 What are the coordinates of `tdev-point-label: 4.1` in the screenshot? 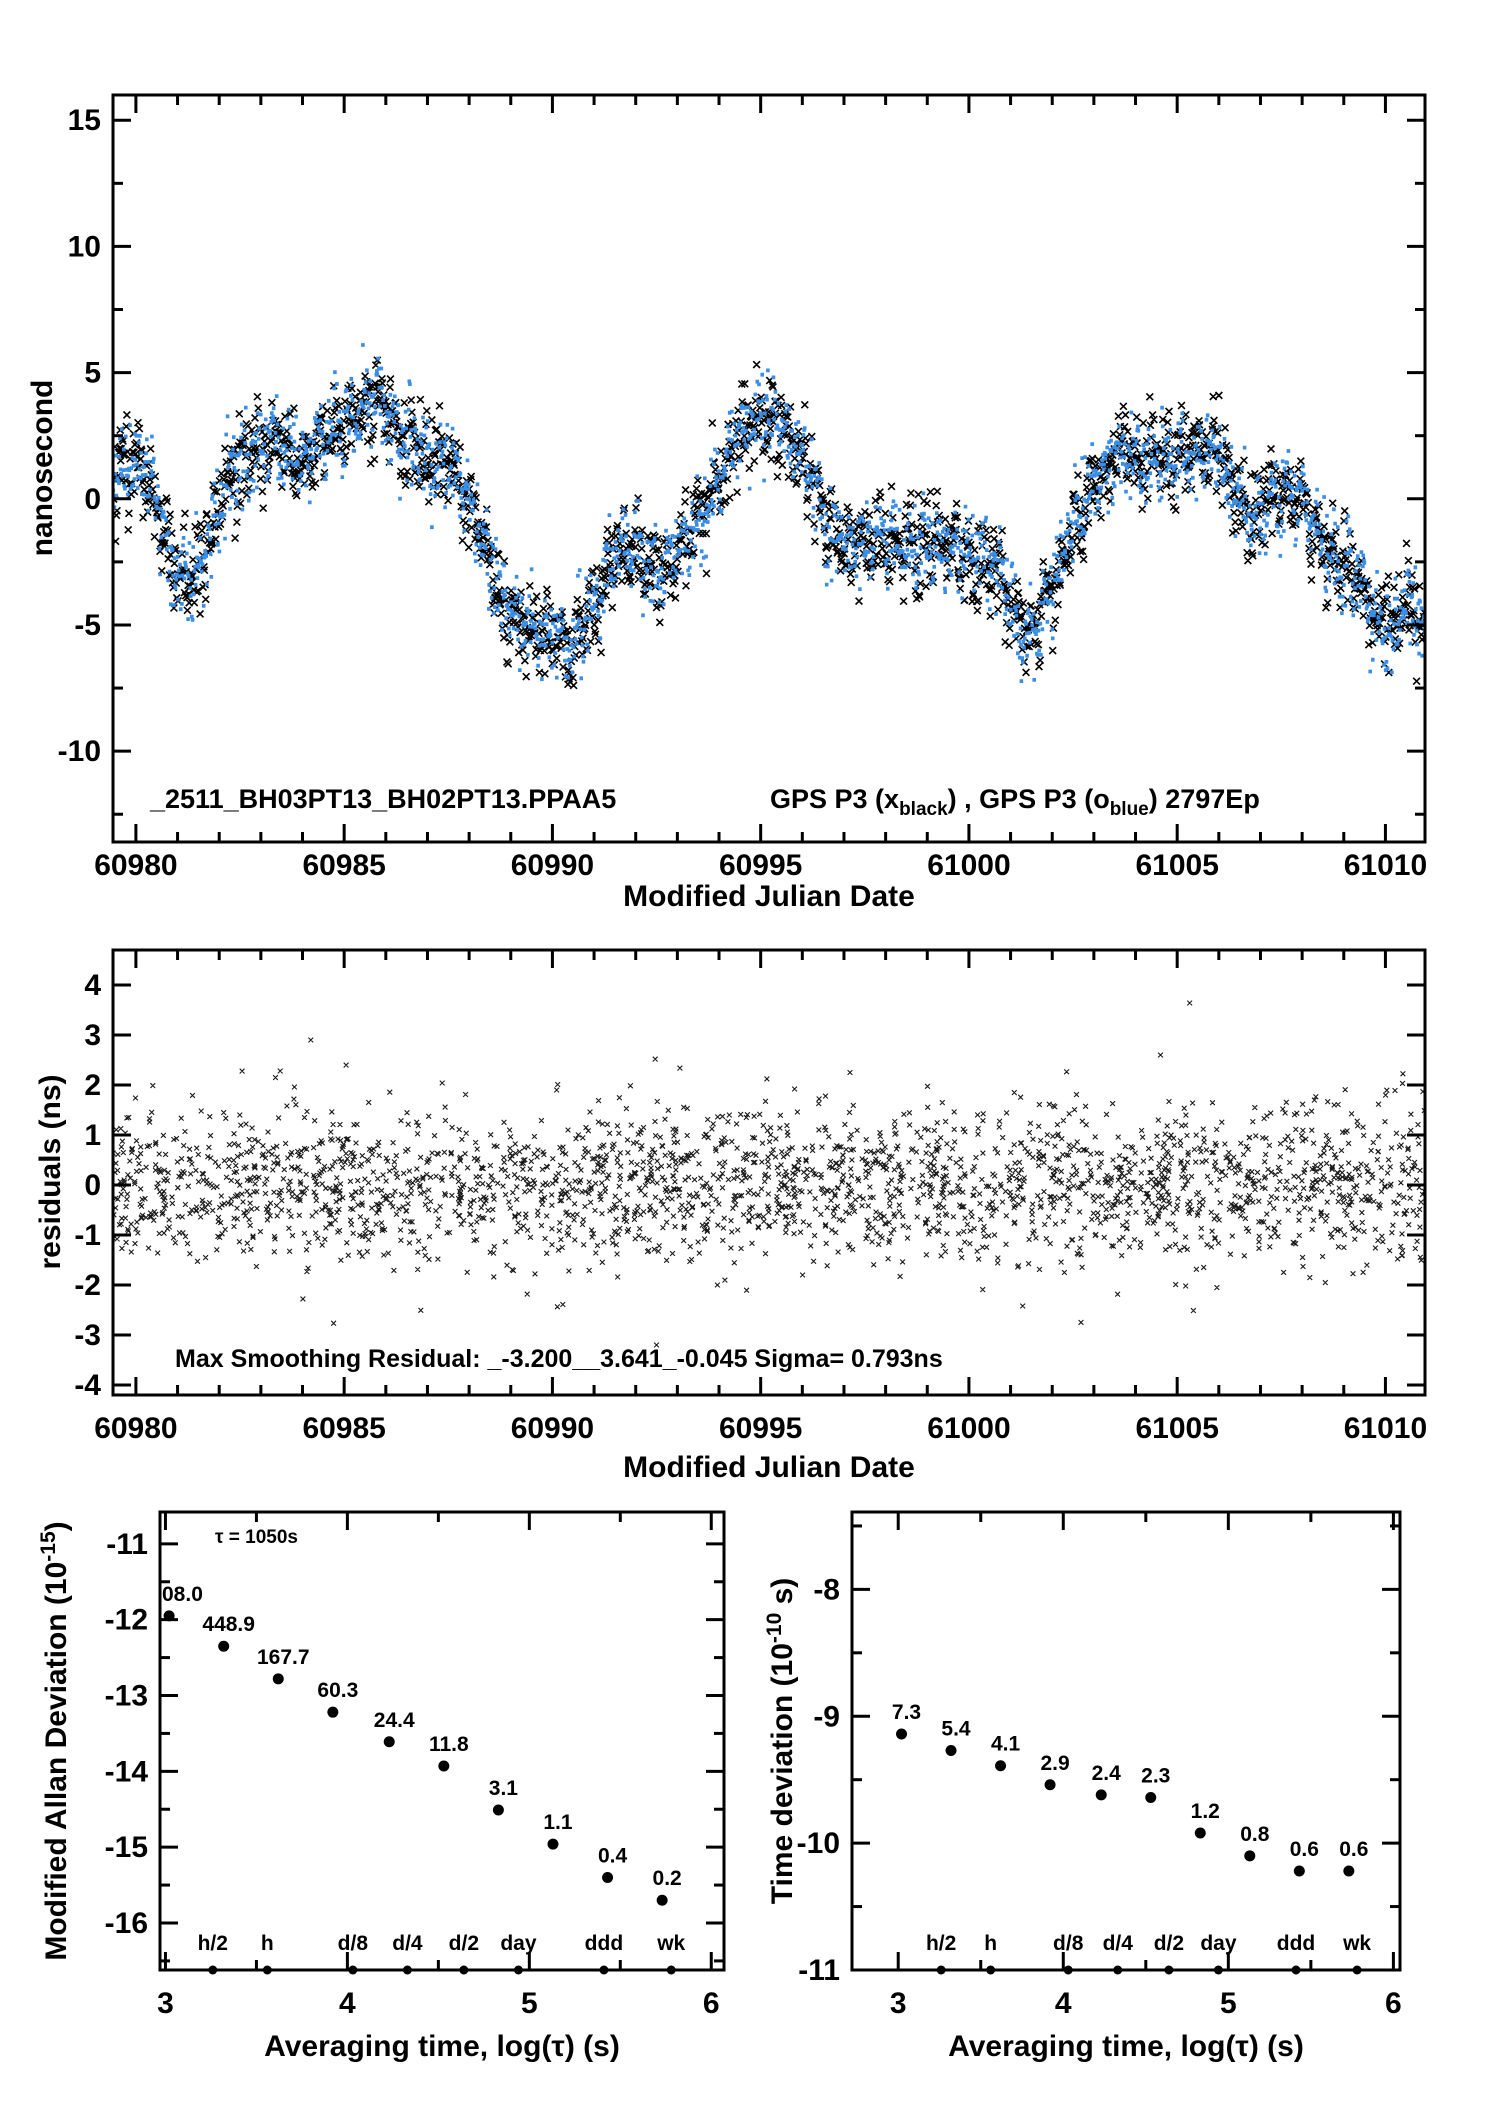 It's located at (1006, 1744).